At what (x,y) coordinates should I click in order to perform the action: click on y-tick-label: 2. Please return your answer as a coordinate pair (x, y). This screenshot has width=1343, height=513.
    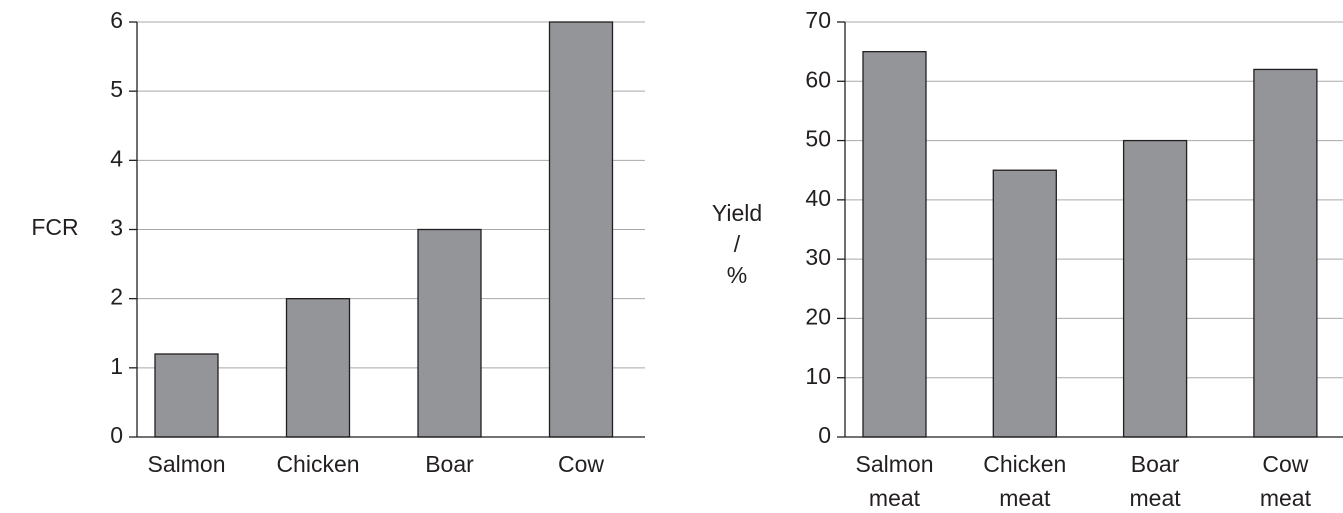
    Looking at the image, I should click on (116, 297).